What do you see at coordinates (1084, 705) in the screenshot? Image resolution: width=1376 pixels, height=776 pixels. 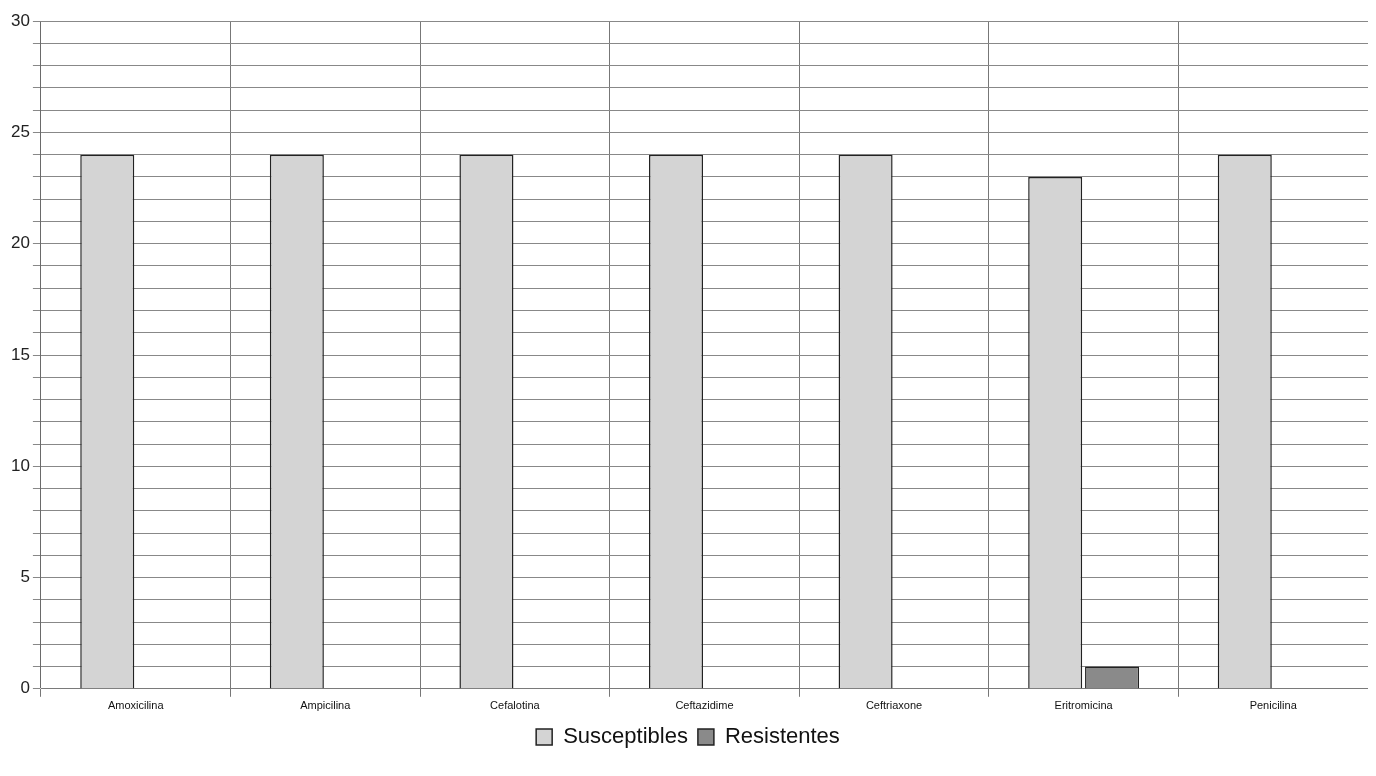 I see `x-tick-label: Eritromicina` at bounding box center [1084, 705].